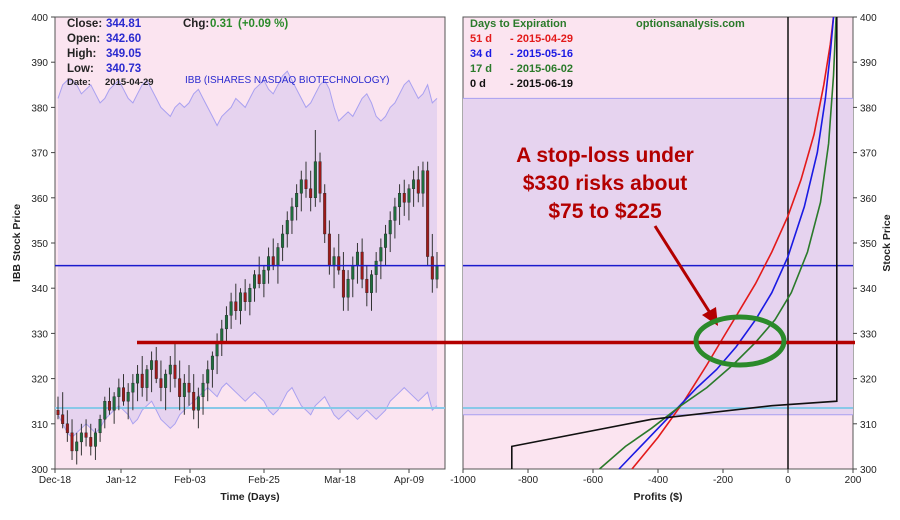  Describe the element at coordinates (868, 18) in the screenshot. I see `right-y-tick-label: 400` at that location.